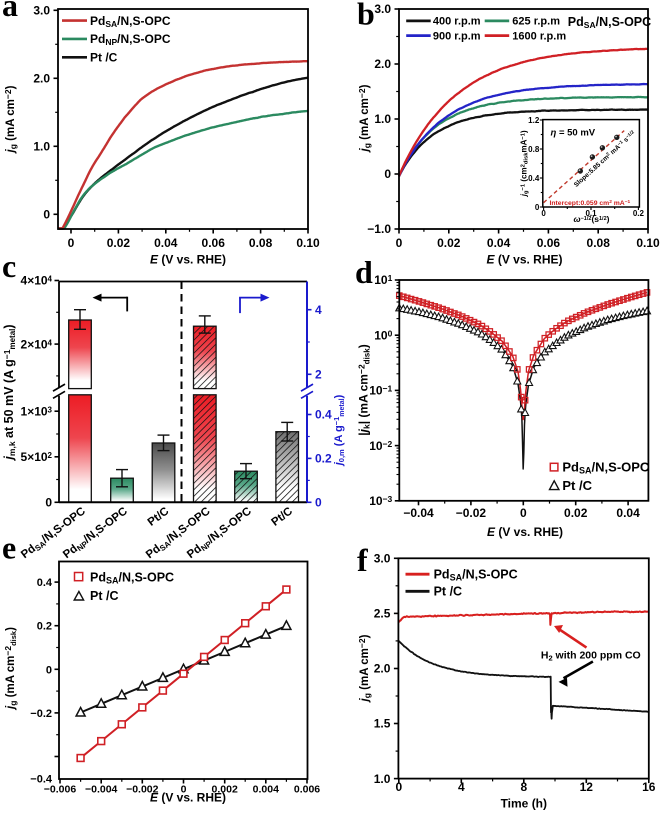 The height and width of the screenshot is (815, 662). What do you see at coordinates (37, 344) in the screenshot?
I see `svg-text: 2×104` at bounding box center [37, 344].